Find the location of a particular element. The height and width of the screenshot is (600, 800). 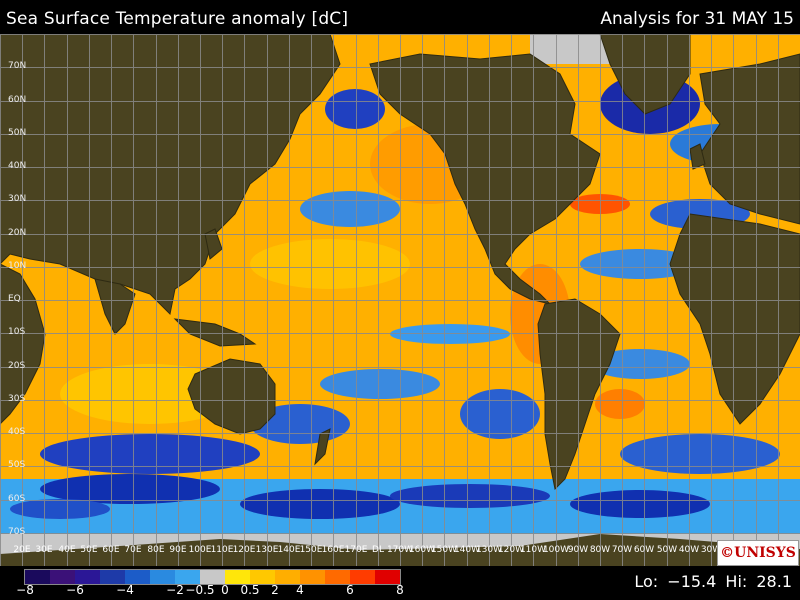

north-america-landmass is located at coordinates (485, 179).